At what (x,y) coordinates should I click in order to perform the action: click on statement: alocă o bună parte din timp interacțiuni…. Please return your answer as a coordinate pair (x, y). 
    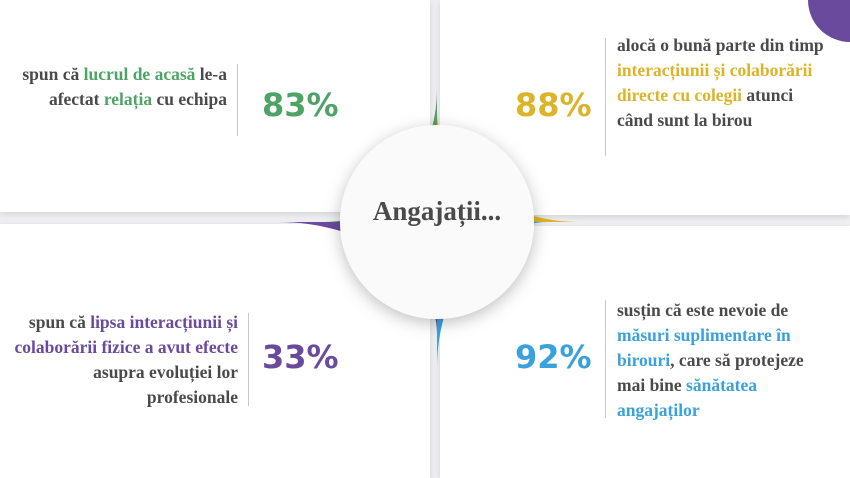
    Looking at the image, I should click on (724, 83).